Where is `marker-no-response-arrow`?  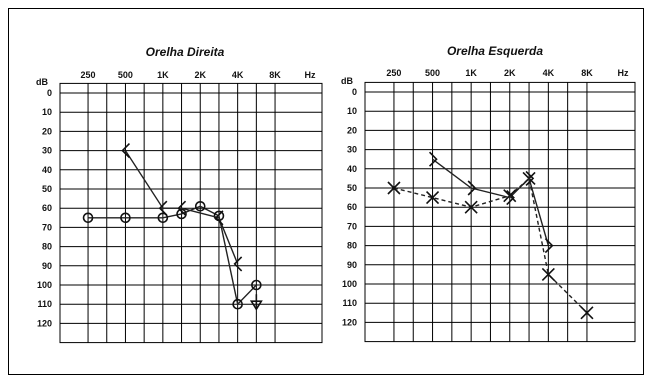
marker-no-response-arrow is located at coordinates (256, 302).